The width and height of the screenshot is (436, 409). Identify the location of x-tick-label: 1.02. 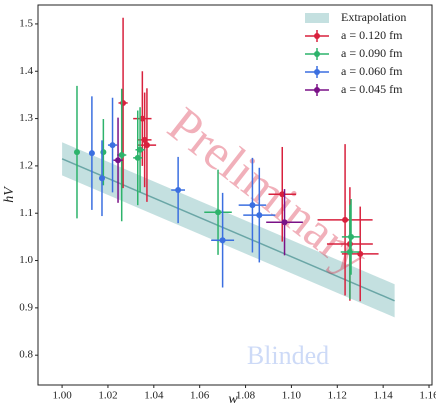
(107, 396).